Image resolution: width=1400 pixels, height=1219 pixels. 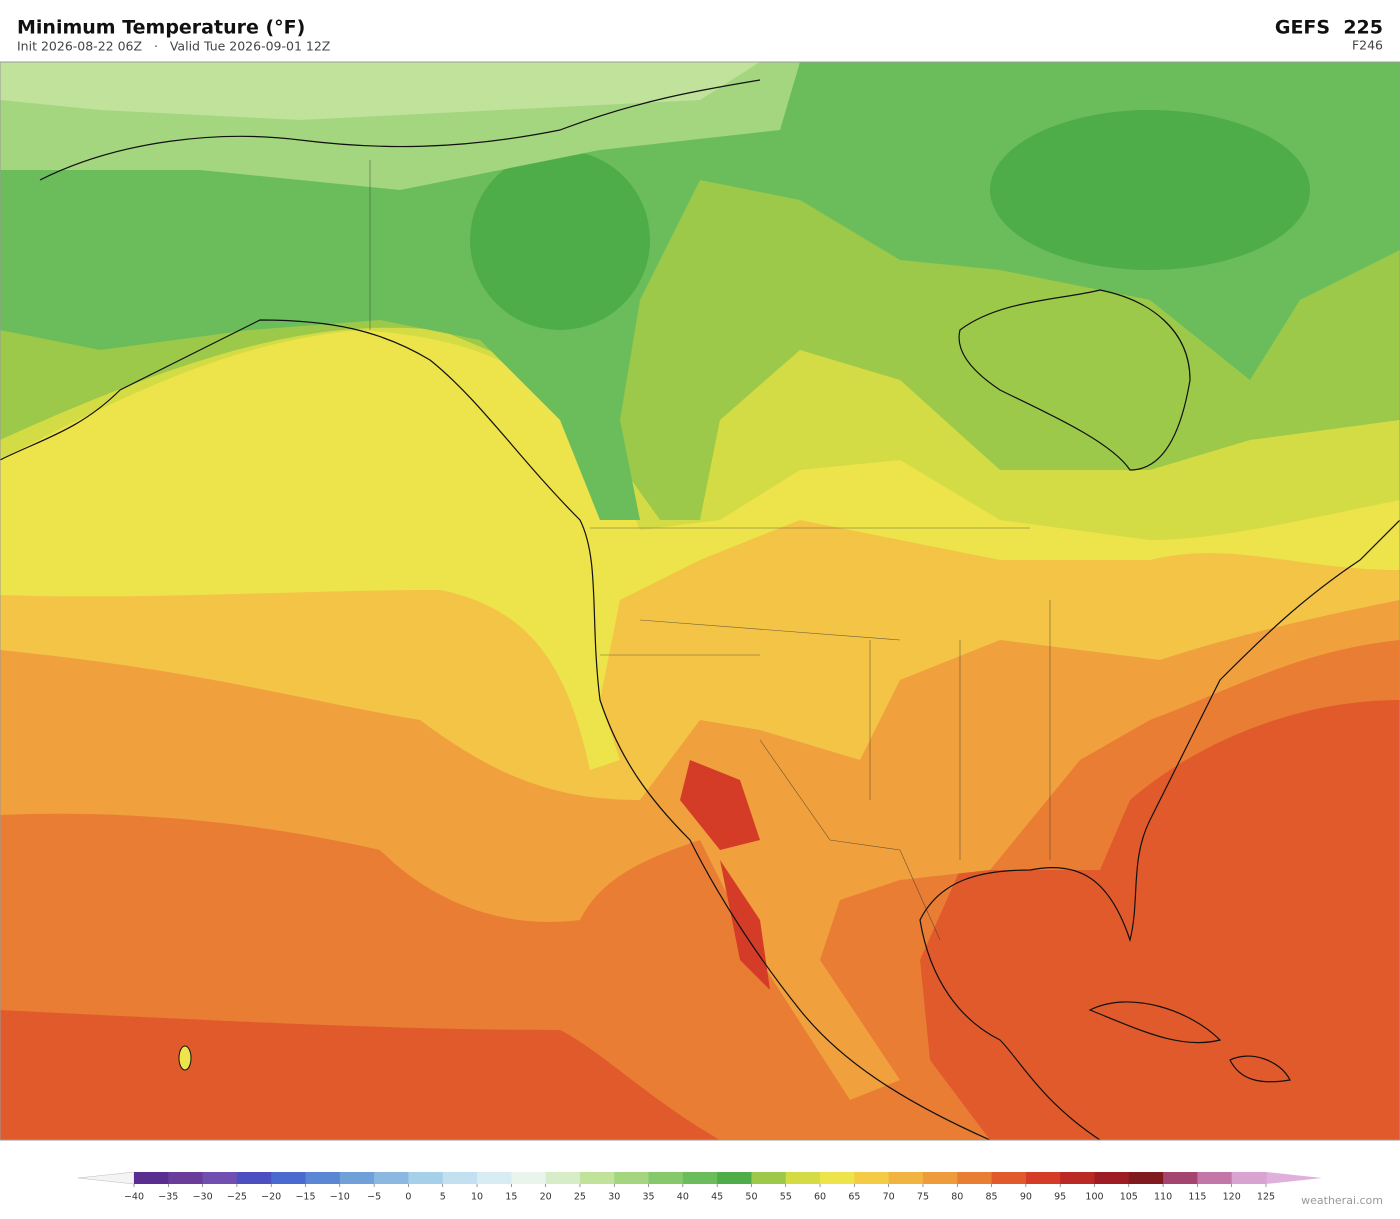 What do you see at coordinates (786, 1197) in the screenshot?
I see `colorbar-tick-label: 55` at bounding box center [786, 1197].